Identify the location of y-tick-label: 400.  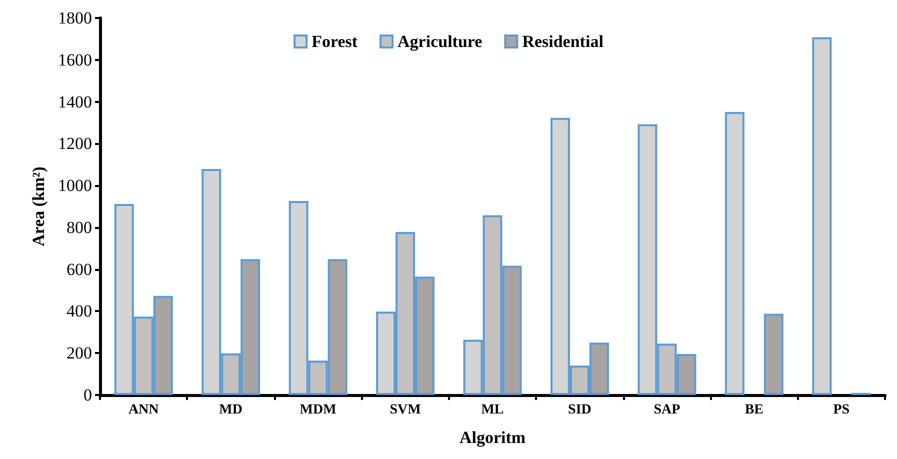
(79, 311).